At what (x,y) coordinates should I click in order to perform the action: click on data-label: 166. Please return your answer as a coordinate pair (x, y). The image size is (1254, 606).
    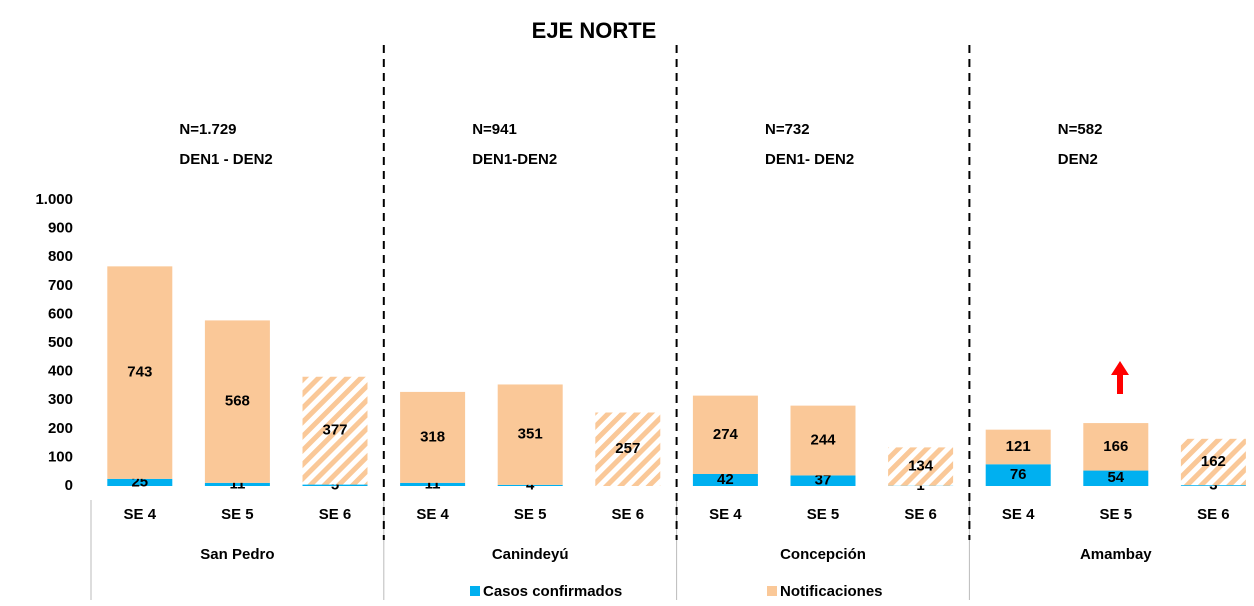
    Looking at the image, I should click on (1115, 446).